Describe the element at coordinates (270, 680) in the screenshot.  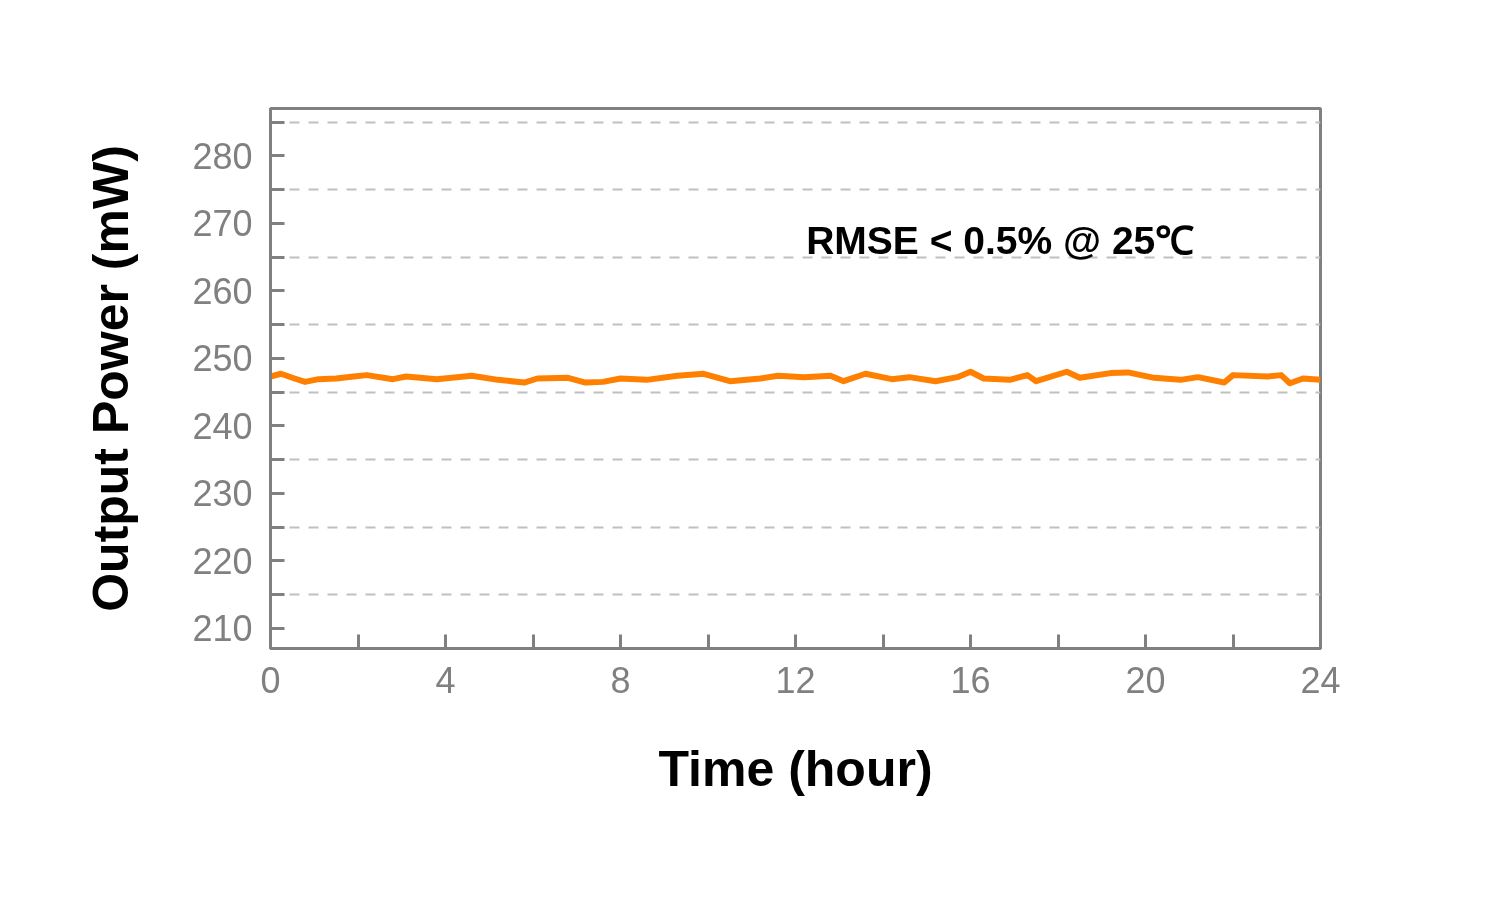
I see `x-tick-label: 0` at that location.